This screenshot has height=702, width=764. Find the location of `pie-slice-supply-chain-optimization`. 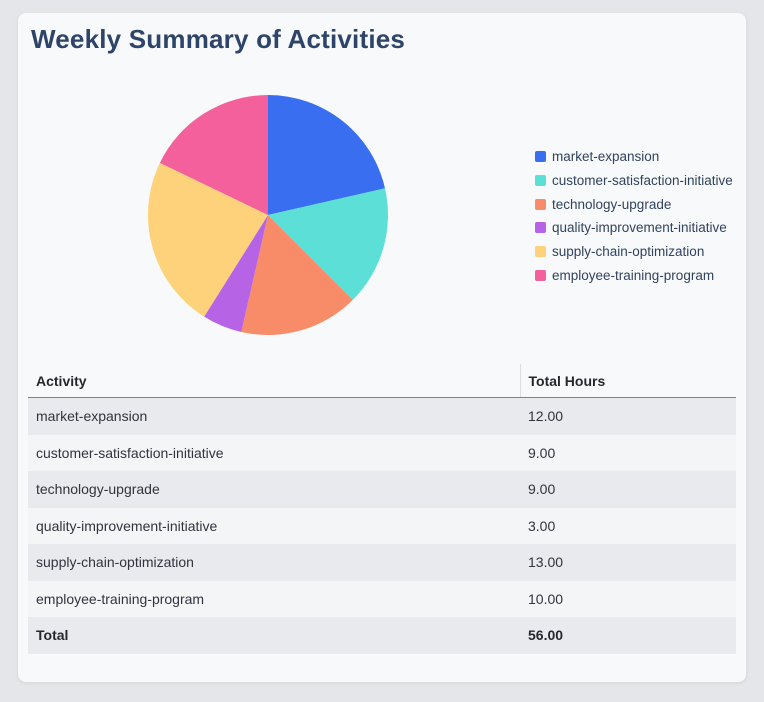

pie-slice-supply-chain-optimization is located at coordinates (207, 239).